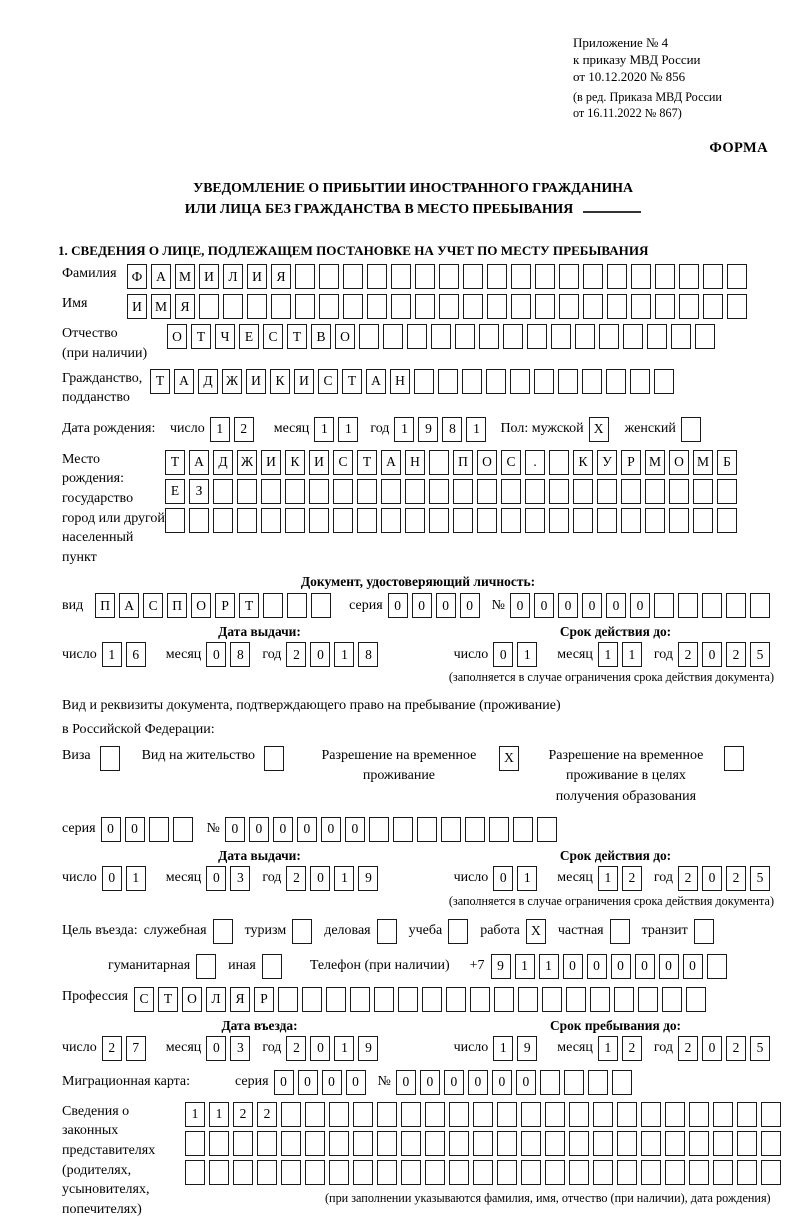 The image size is (800, 1227). What do you see at coordinates (366, 605) in the screenshot?
I see `doc-series-label: серия` at bounding box center [366, 605].